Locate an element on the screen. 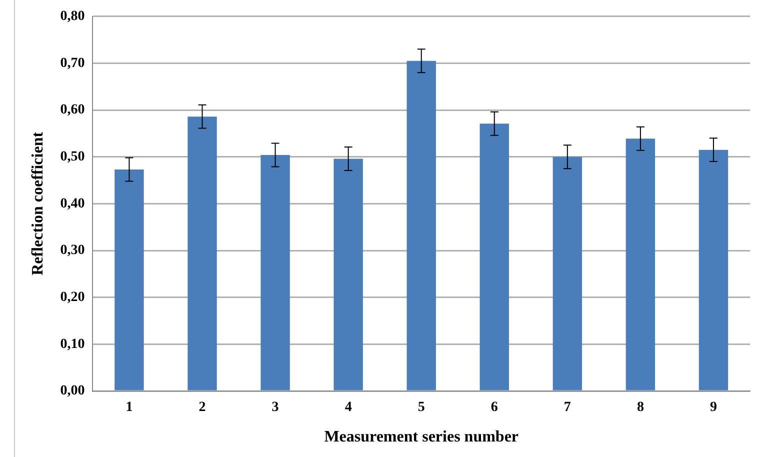  y-tick-label: 0,80 is located at coordinates (72, 16).